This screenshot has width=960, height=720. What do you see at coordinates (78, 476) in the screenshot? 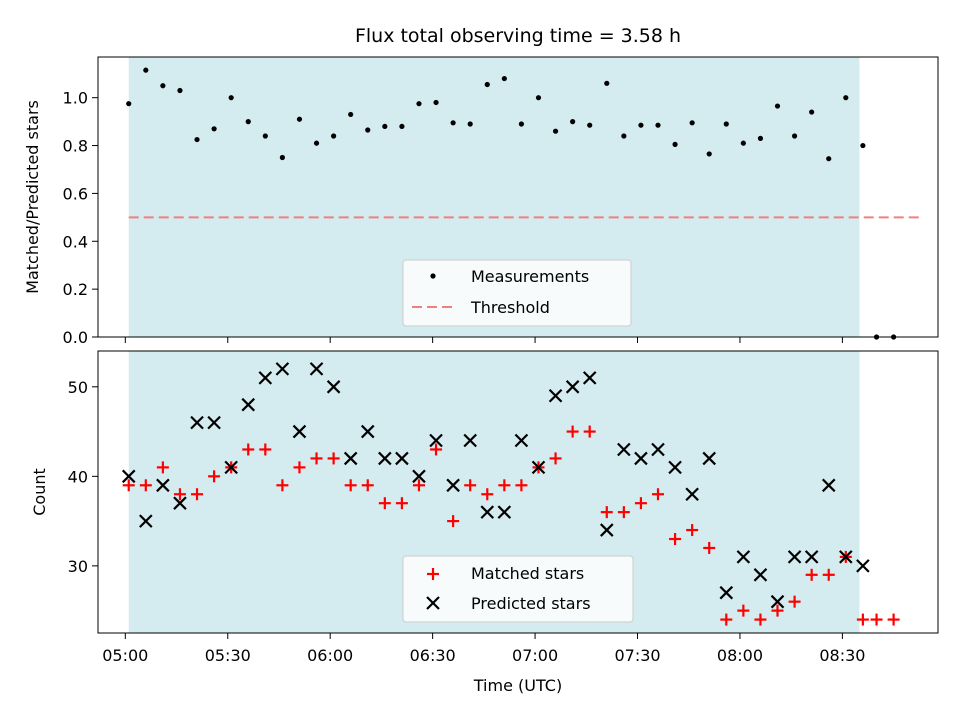
I see `bottom-y-tick-label: 40` at bounding box center [78, 476].